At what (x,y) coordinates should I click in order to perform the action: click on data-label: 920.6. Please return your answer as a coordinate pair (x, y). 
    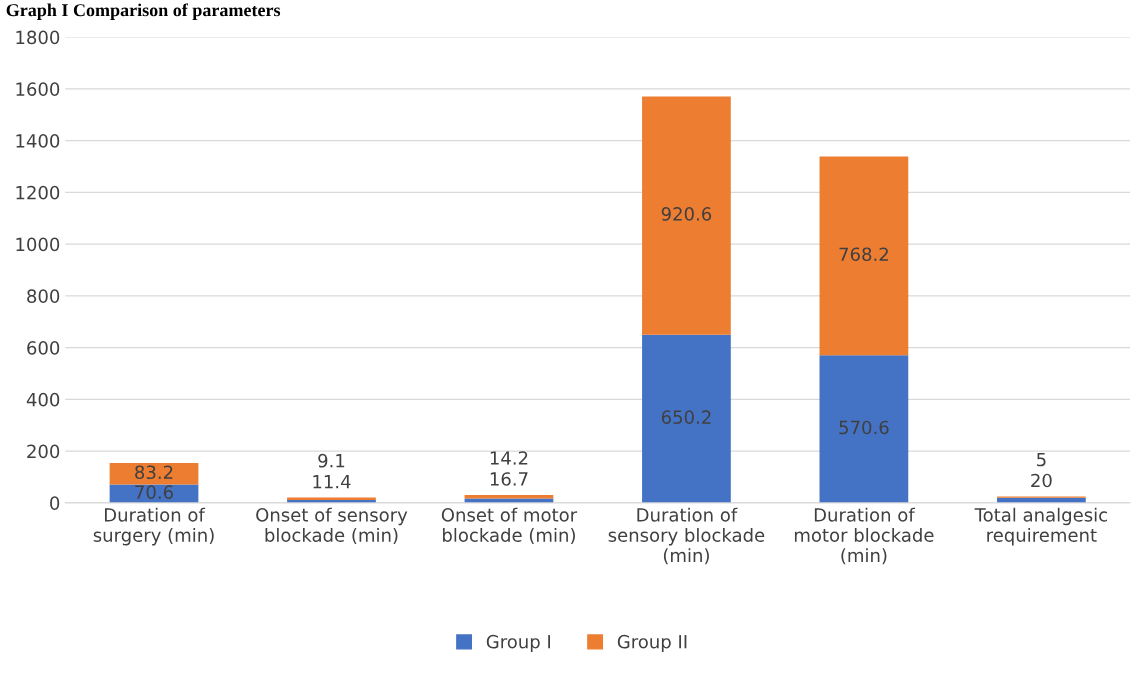
    Looking at the image, I should click on (686, 214).